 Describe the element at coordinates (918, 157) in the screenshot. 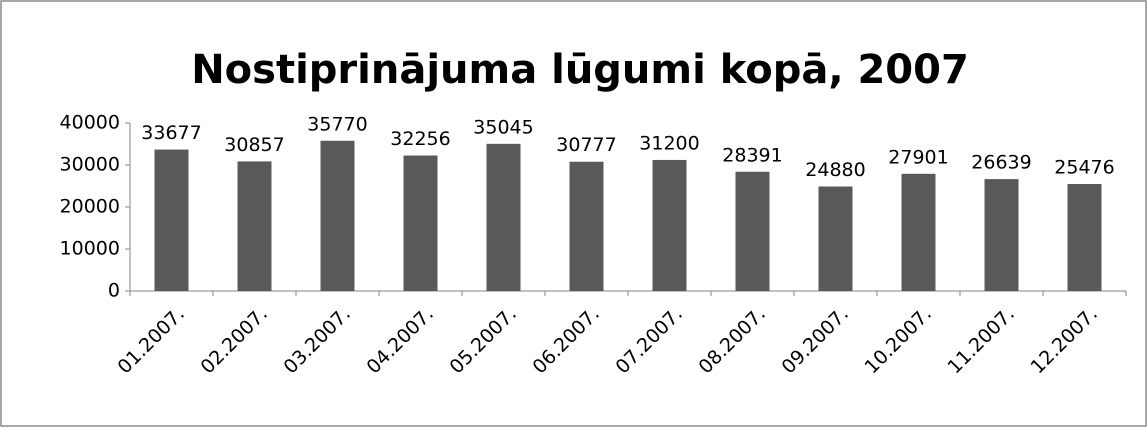

I see `data-label: 27901` at that location.